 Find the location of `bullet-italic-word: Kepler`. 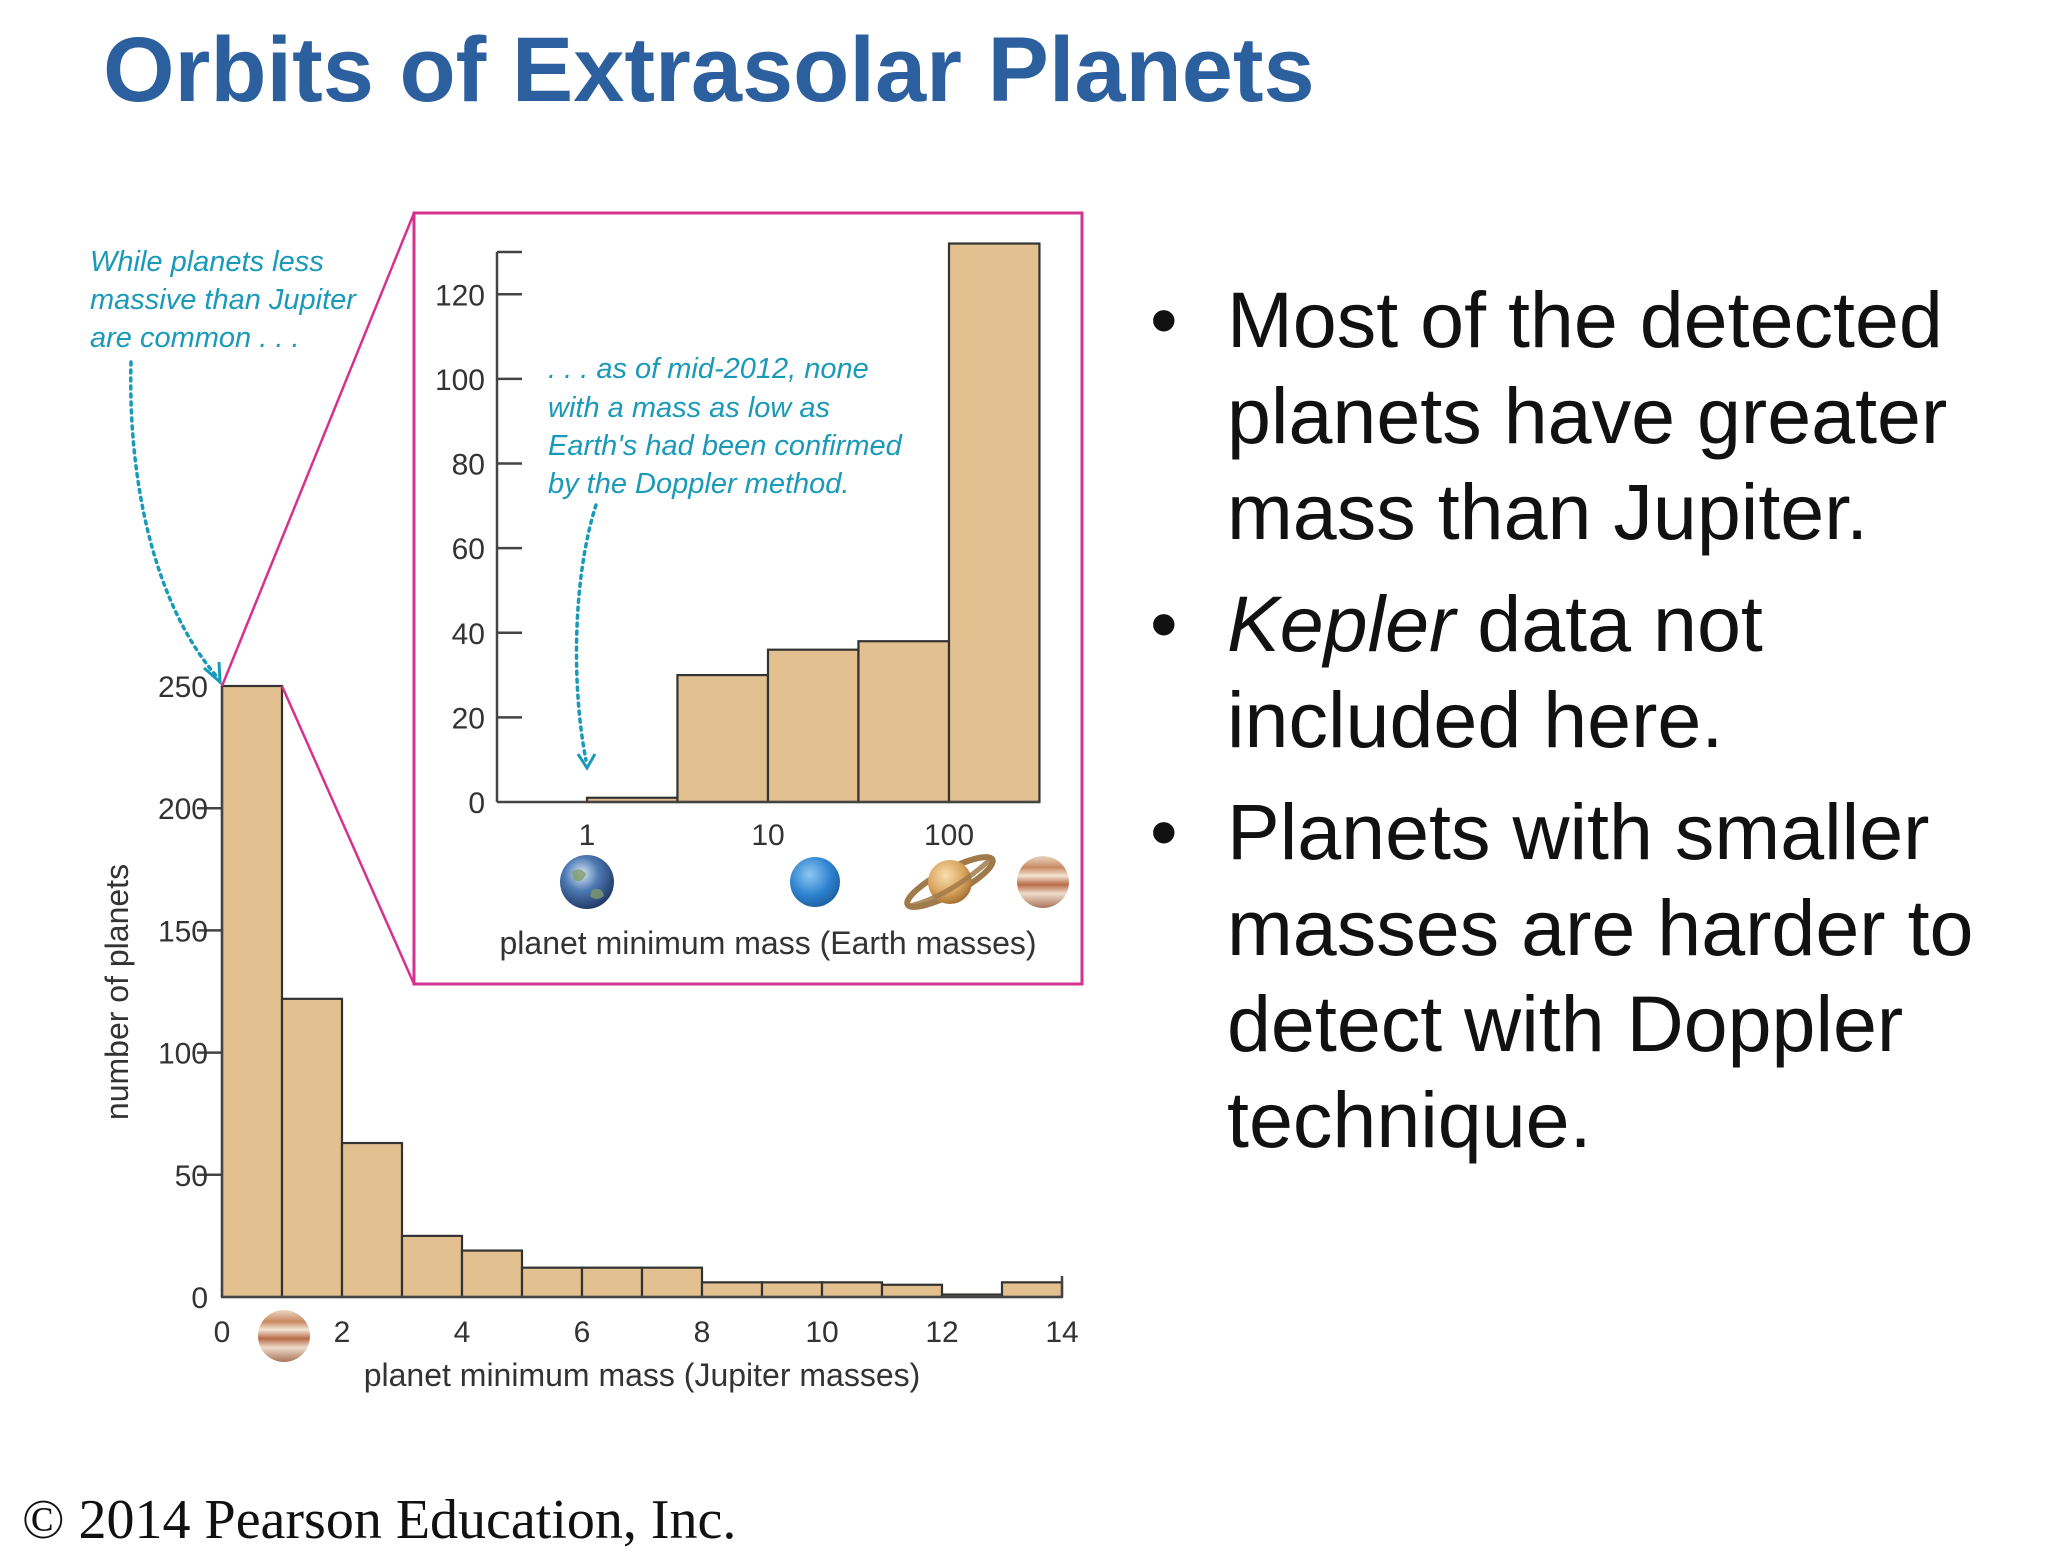

bullet-italic-word: Kepler is located at coordinates (1341, 623).